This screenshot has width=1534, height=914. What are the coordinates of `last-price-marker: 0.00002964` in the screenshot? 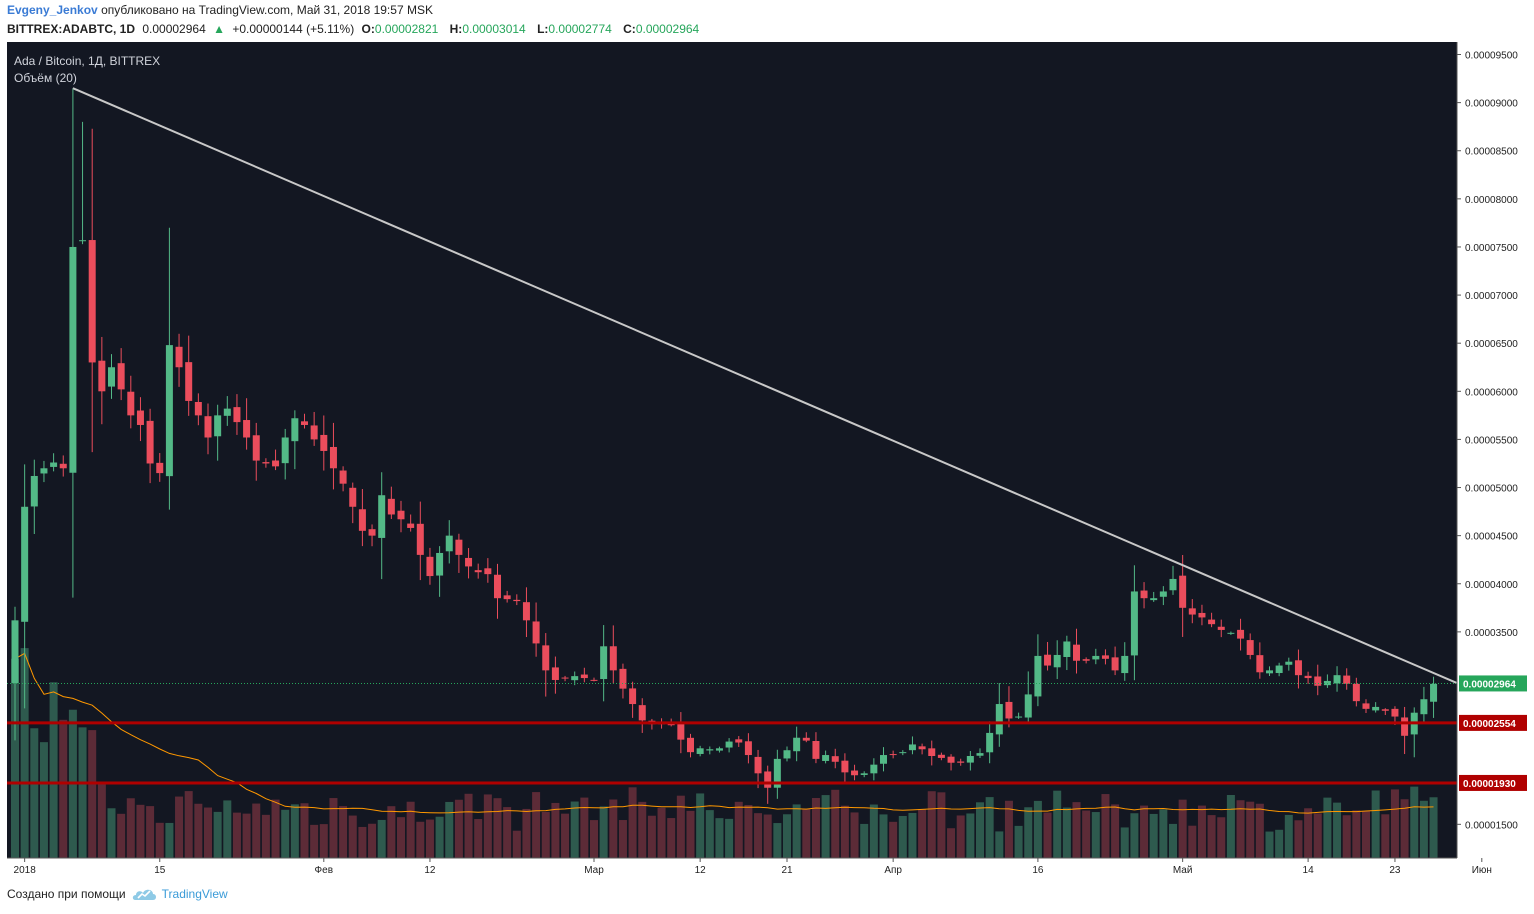 It's located at (1493, 683).